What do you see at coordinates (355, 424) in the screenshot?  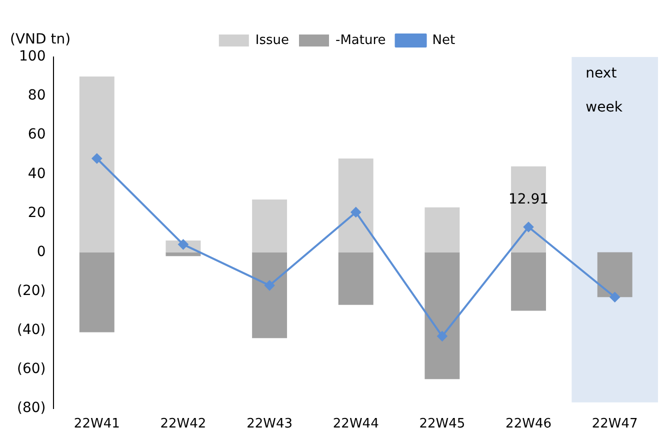 I see `x-tick-label: 22W44` at bounding box center [355, 424].